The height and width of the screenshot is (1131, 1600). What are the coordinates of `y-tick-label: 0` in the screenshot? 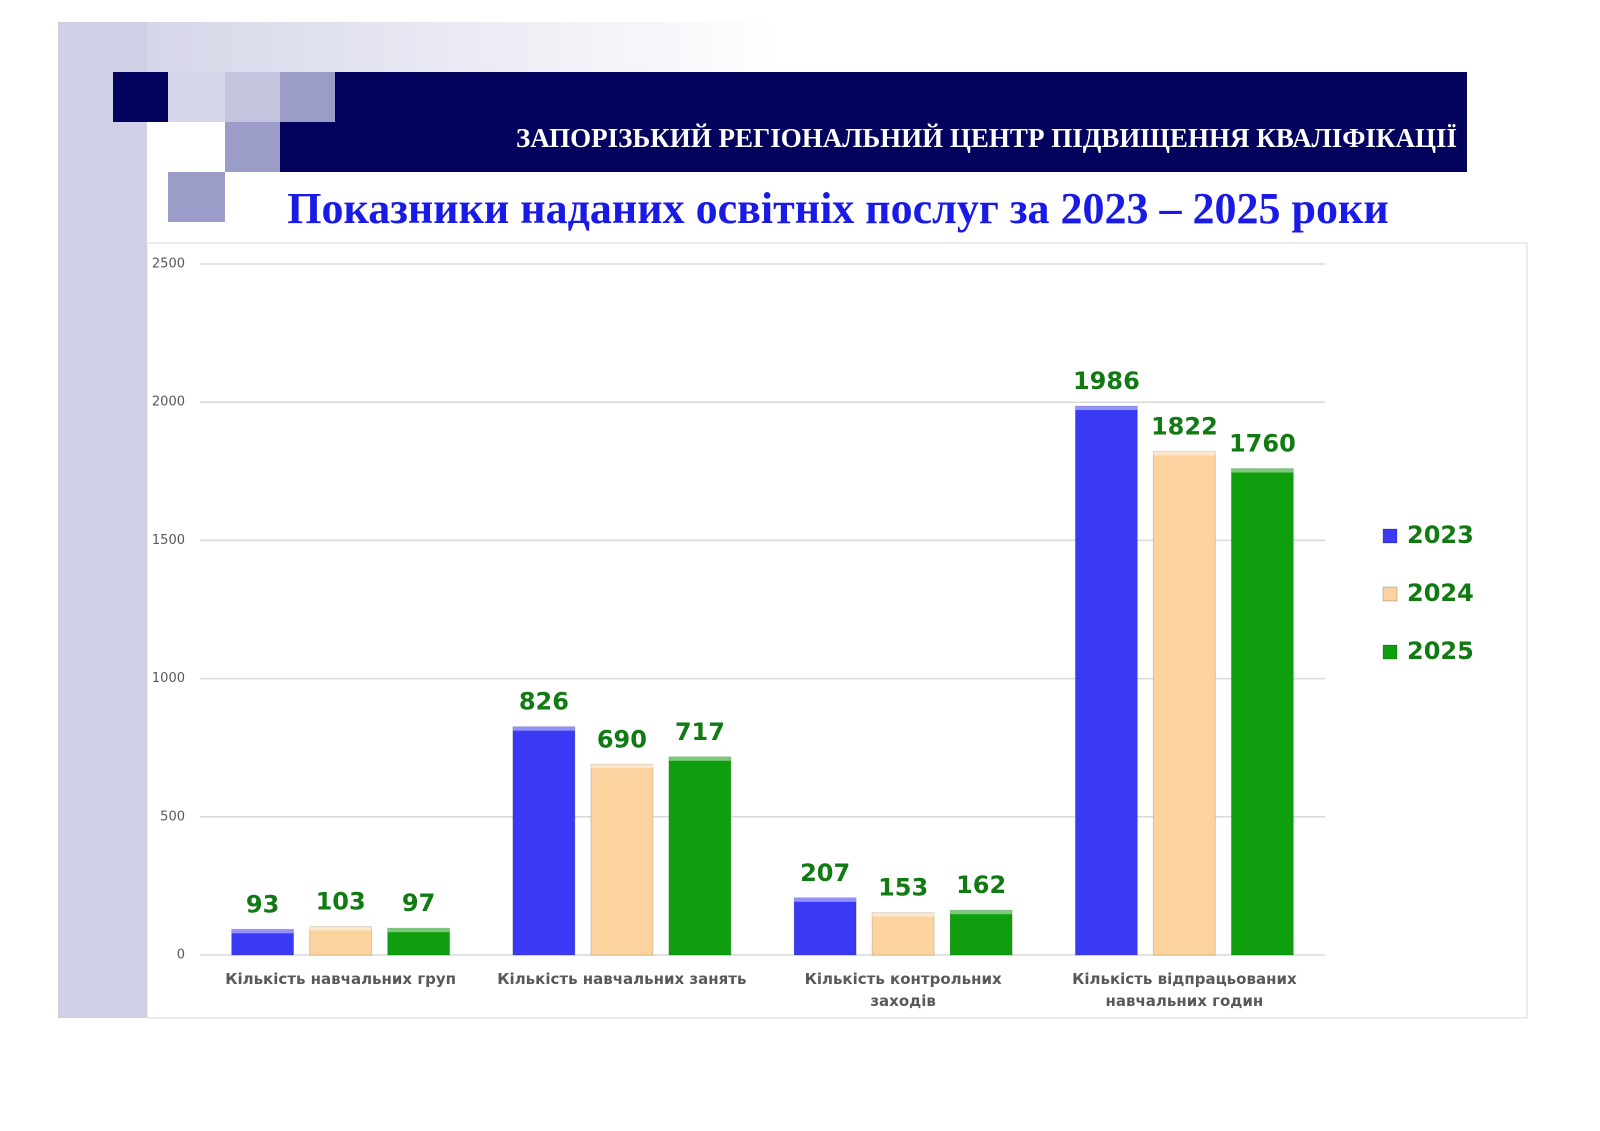 It's located at (181, 955).